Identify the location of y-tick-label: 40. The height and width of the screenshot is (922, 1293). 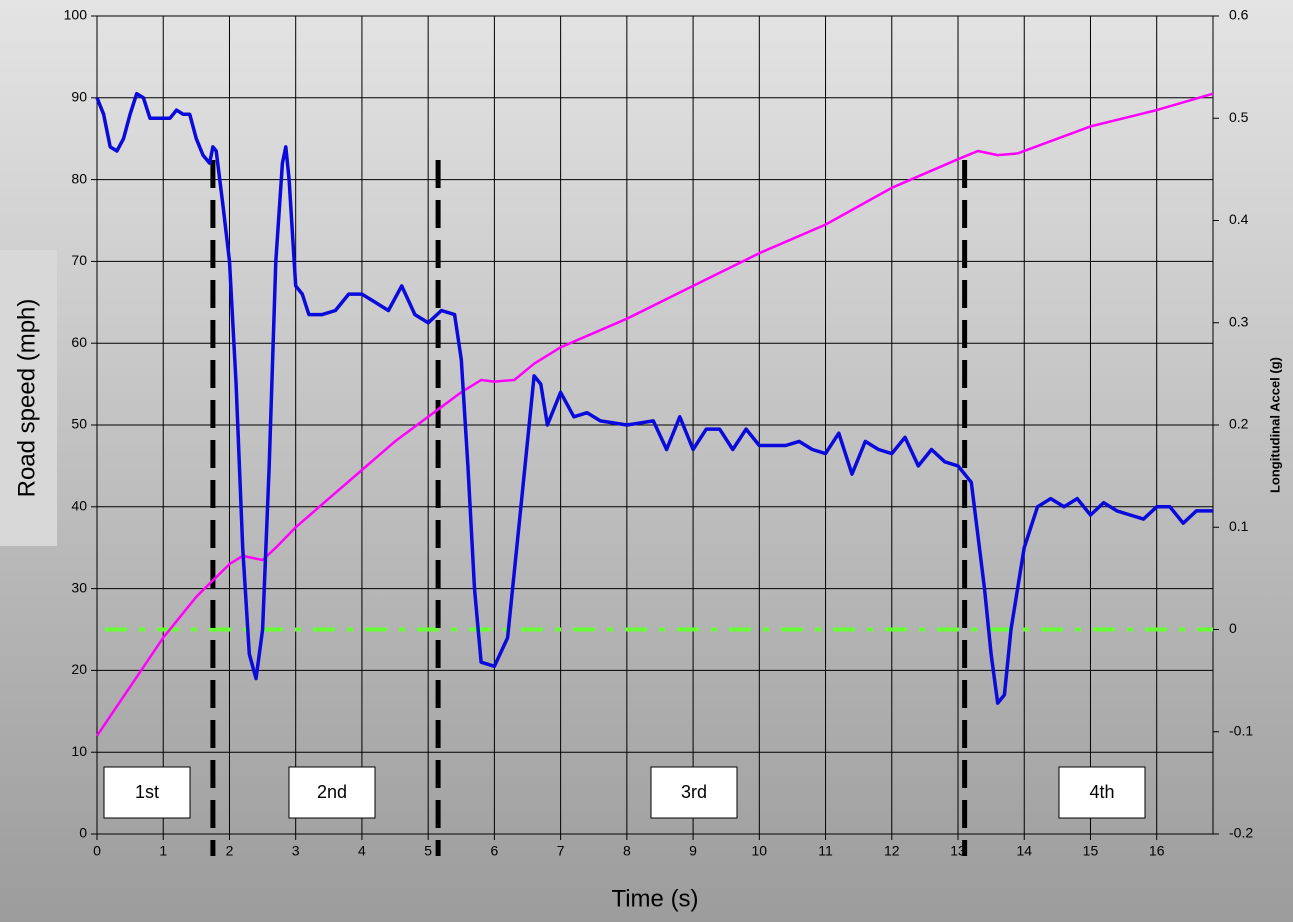
(79, 506).